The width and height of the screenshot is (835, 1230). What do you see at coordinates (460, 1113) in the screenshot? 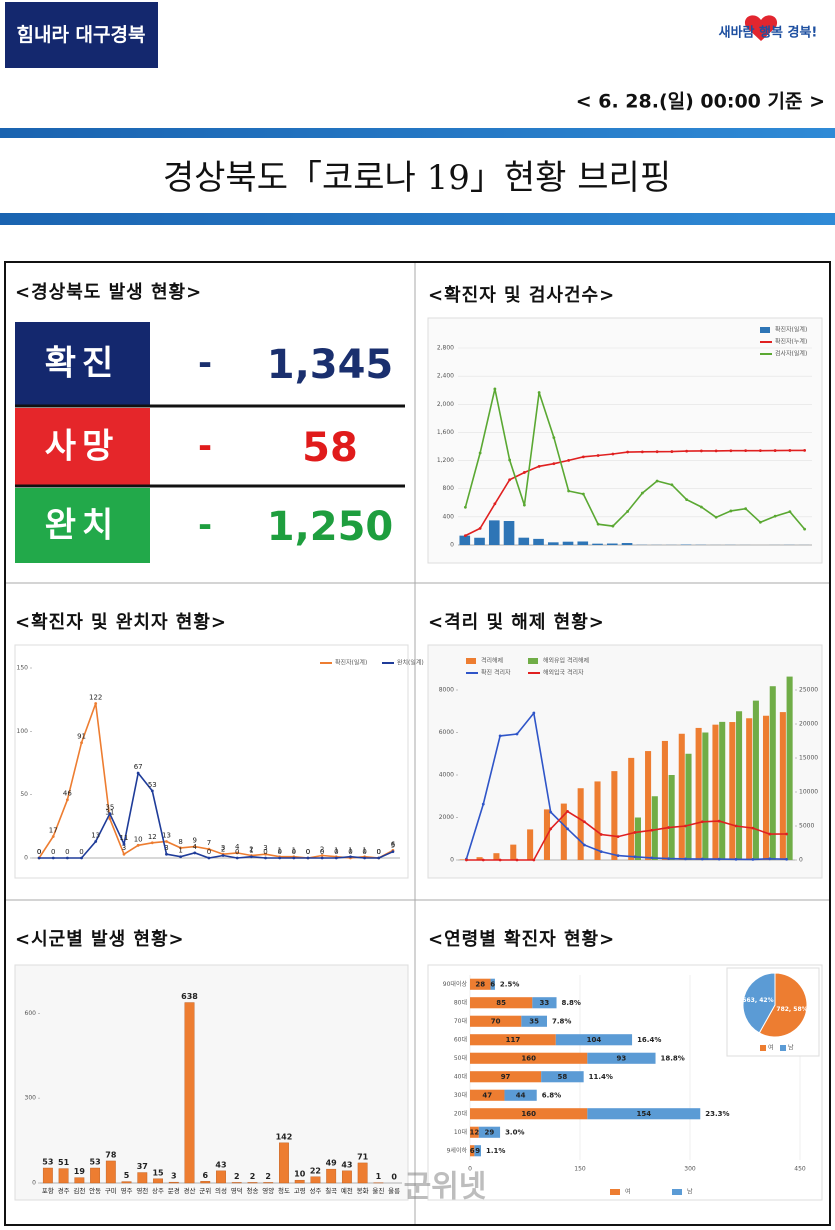
I see `y-tick-label: 20대` at bounding box center [460, 1113].